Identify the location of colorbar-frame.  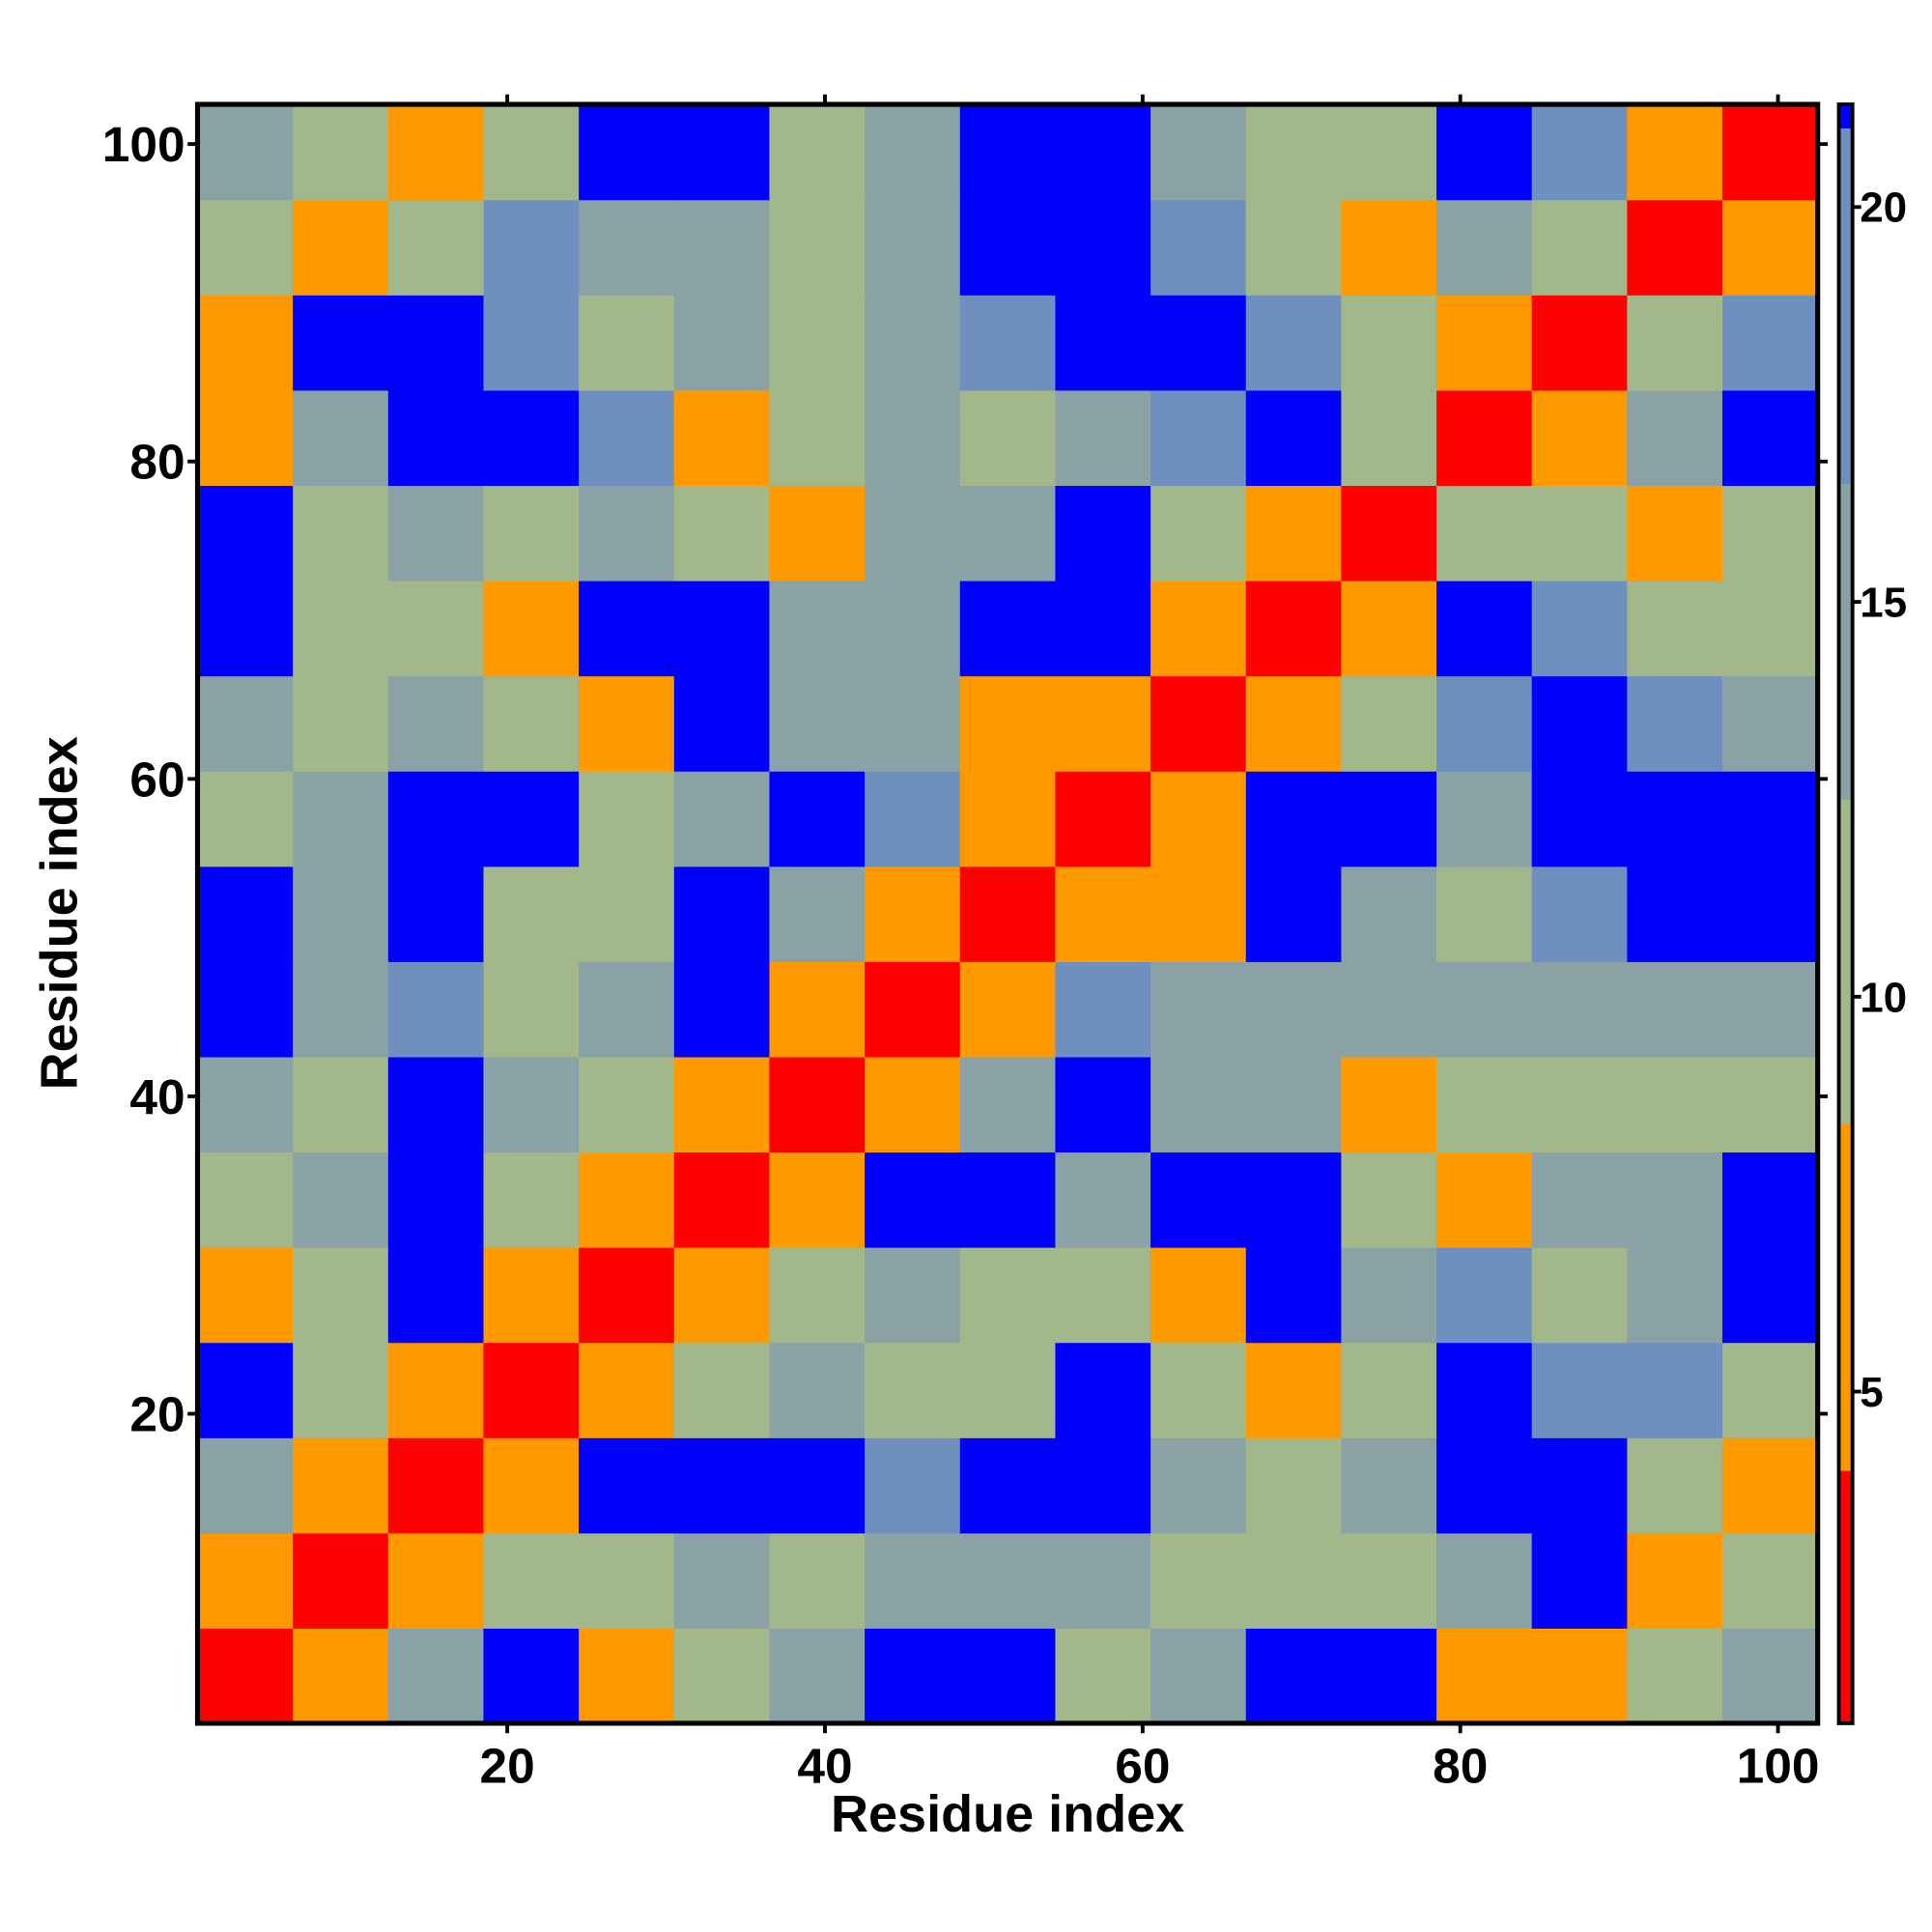
(1845, 913).